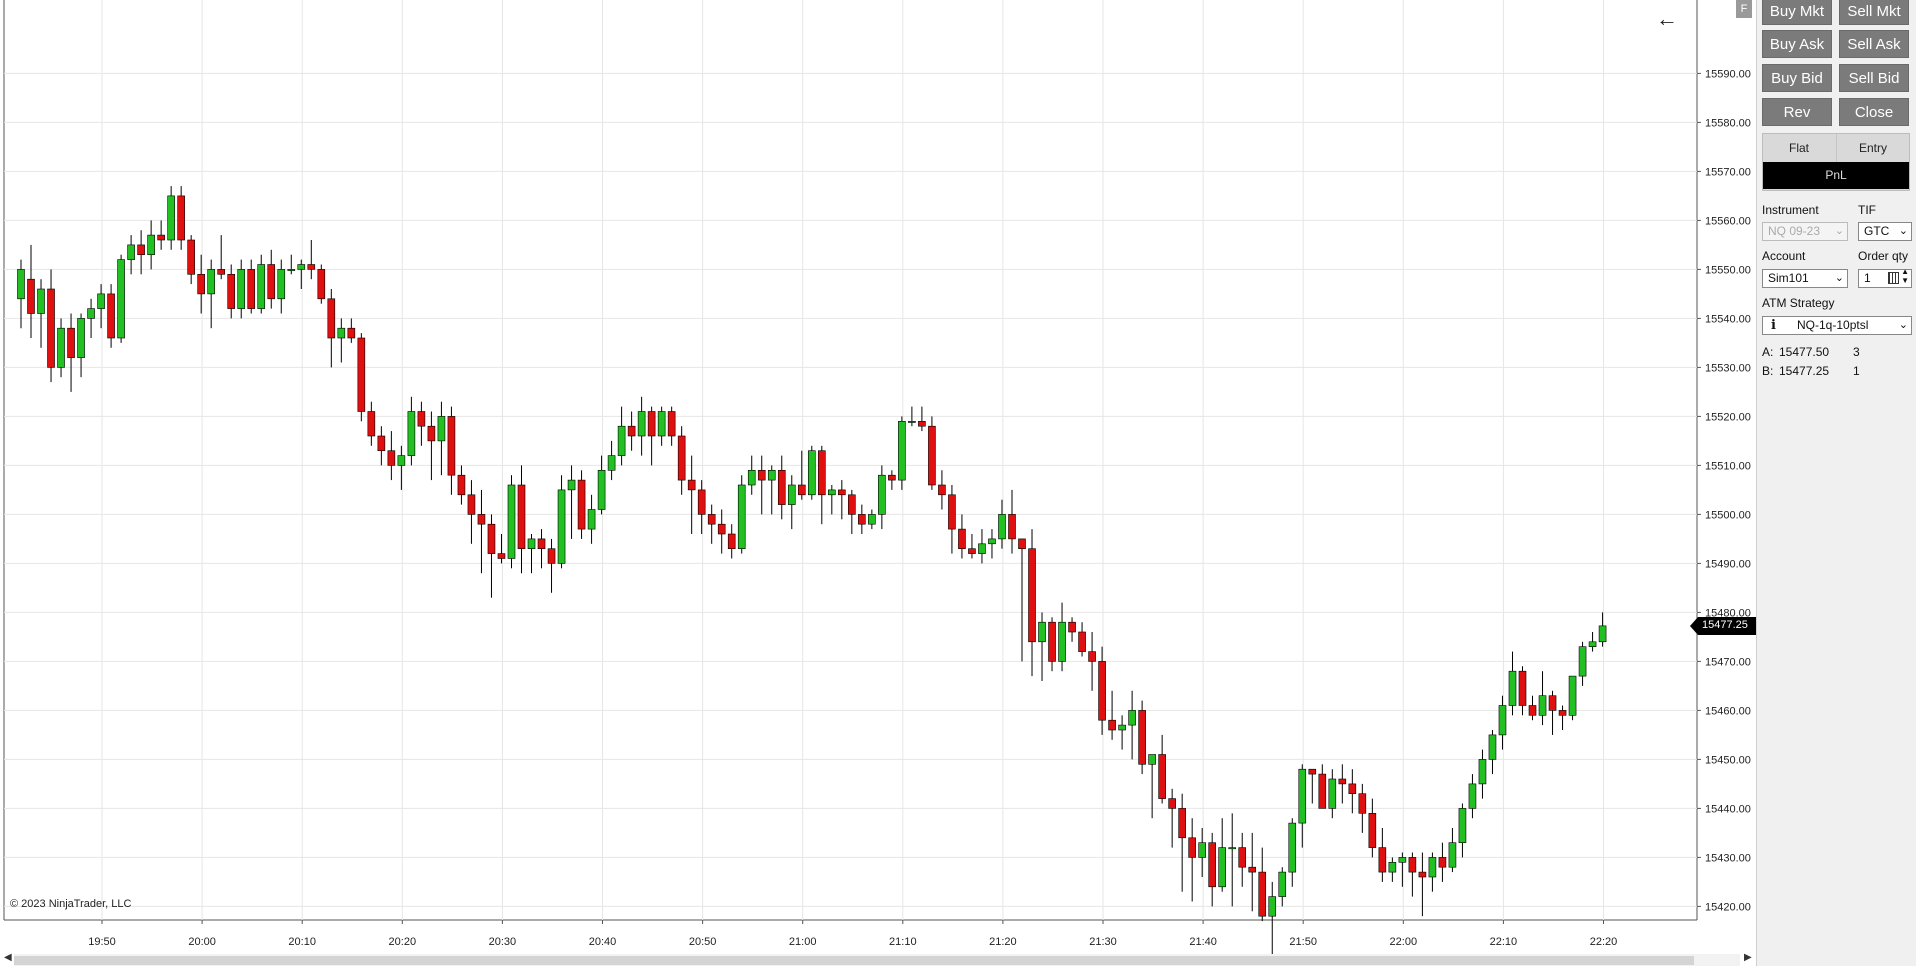 The image size is (1916, 966). Describe the element at coordinates (1797, 44) in the screenshot. I see `buy-ask-button: Buy Ask` at that location.